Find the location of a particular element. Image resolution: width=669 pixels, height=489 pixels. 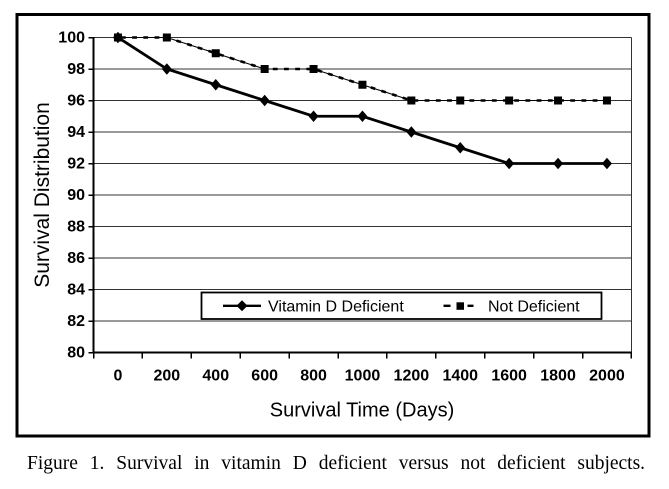

svg-text: 86 is located at coordinates (76, 258).